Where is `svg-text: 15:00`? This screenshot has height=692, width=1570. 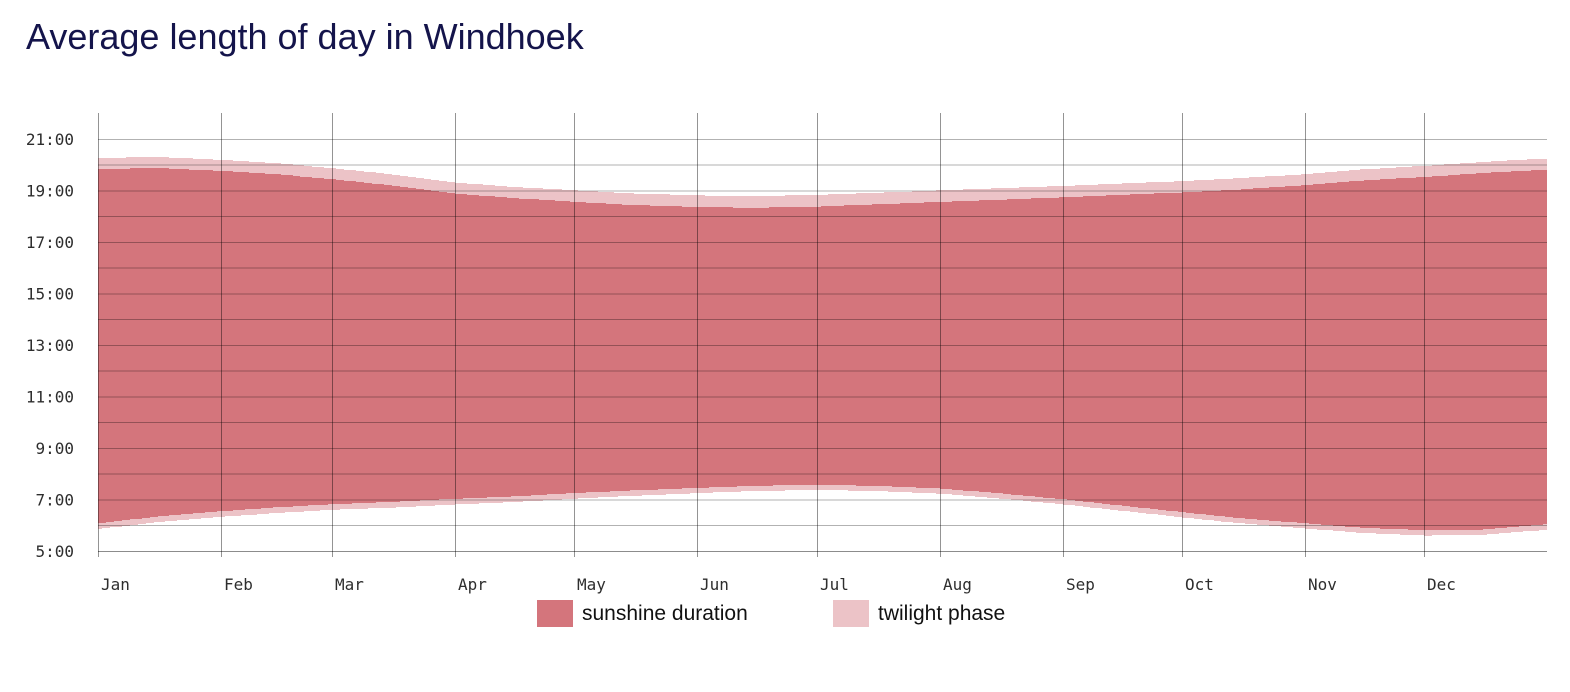 svg-text: 15:00 is located at coordinates (50, 293).